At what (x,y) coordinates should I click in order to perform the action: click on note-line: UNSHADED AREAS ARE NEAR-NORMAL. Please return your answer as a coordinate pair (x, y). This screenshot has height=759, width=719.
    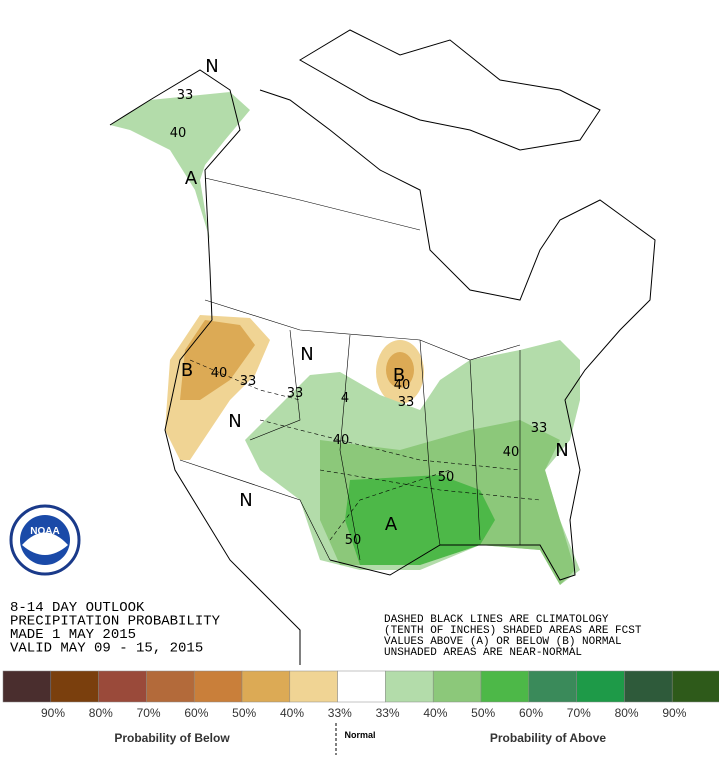
    Looking at the image, I should click on (483, 653).